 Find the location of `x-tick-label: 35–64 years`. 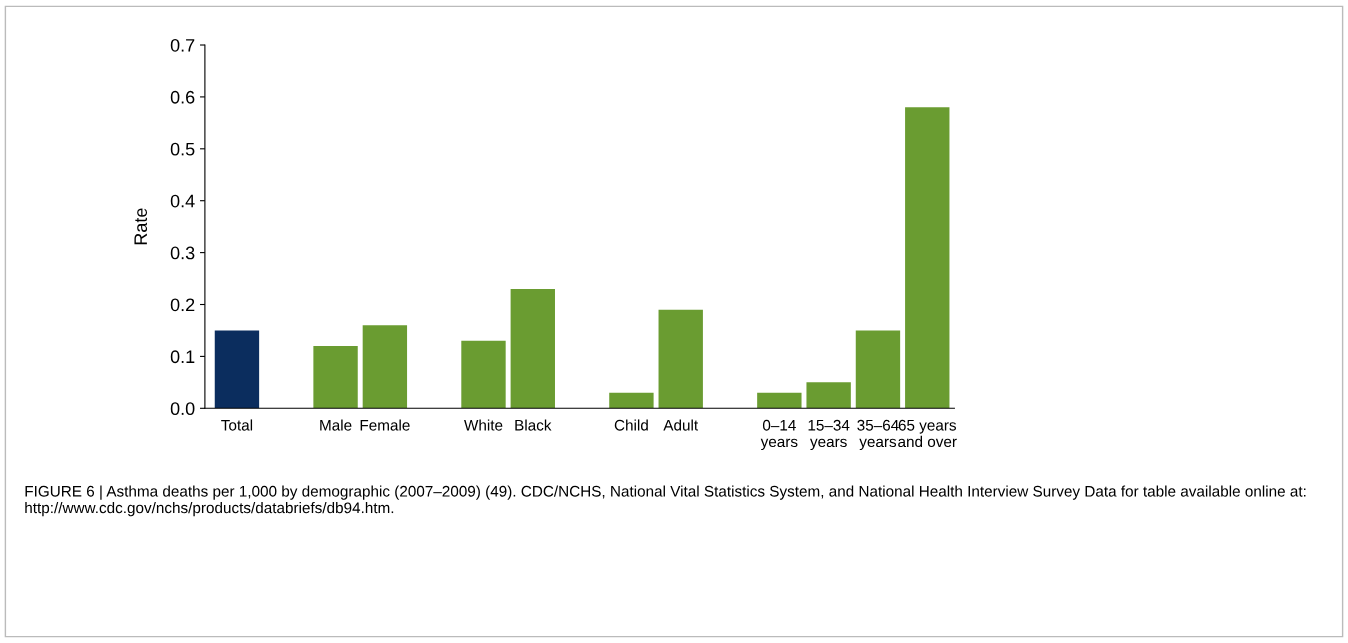

x-tick-label: 35–64 years is located at coordinates (878, 435).